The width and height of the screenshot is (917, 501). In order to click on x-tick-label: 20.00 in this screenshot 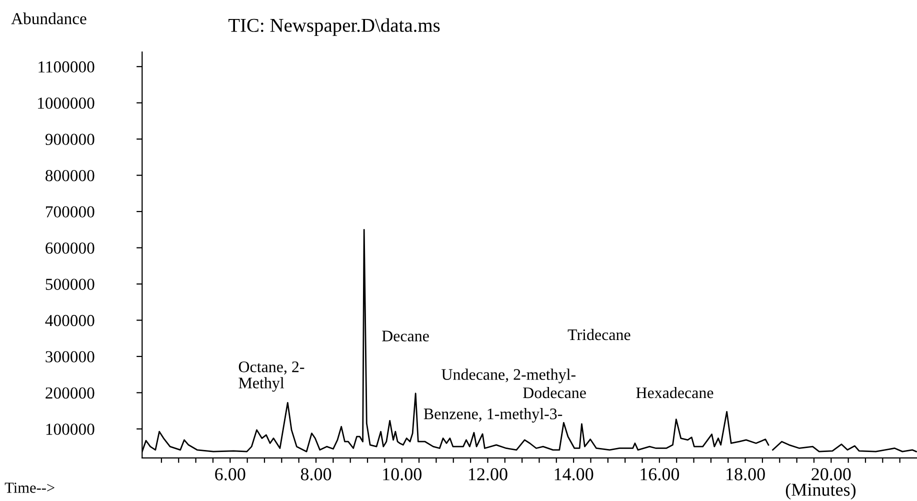, I will do `click(831, 474)`.